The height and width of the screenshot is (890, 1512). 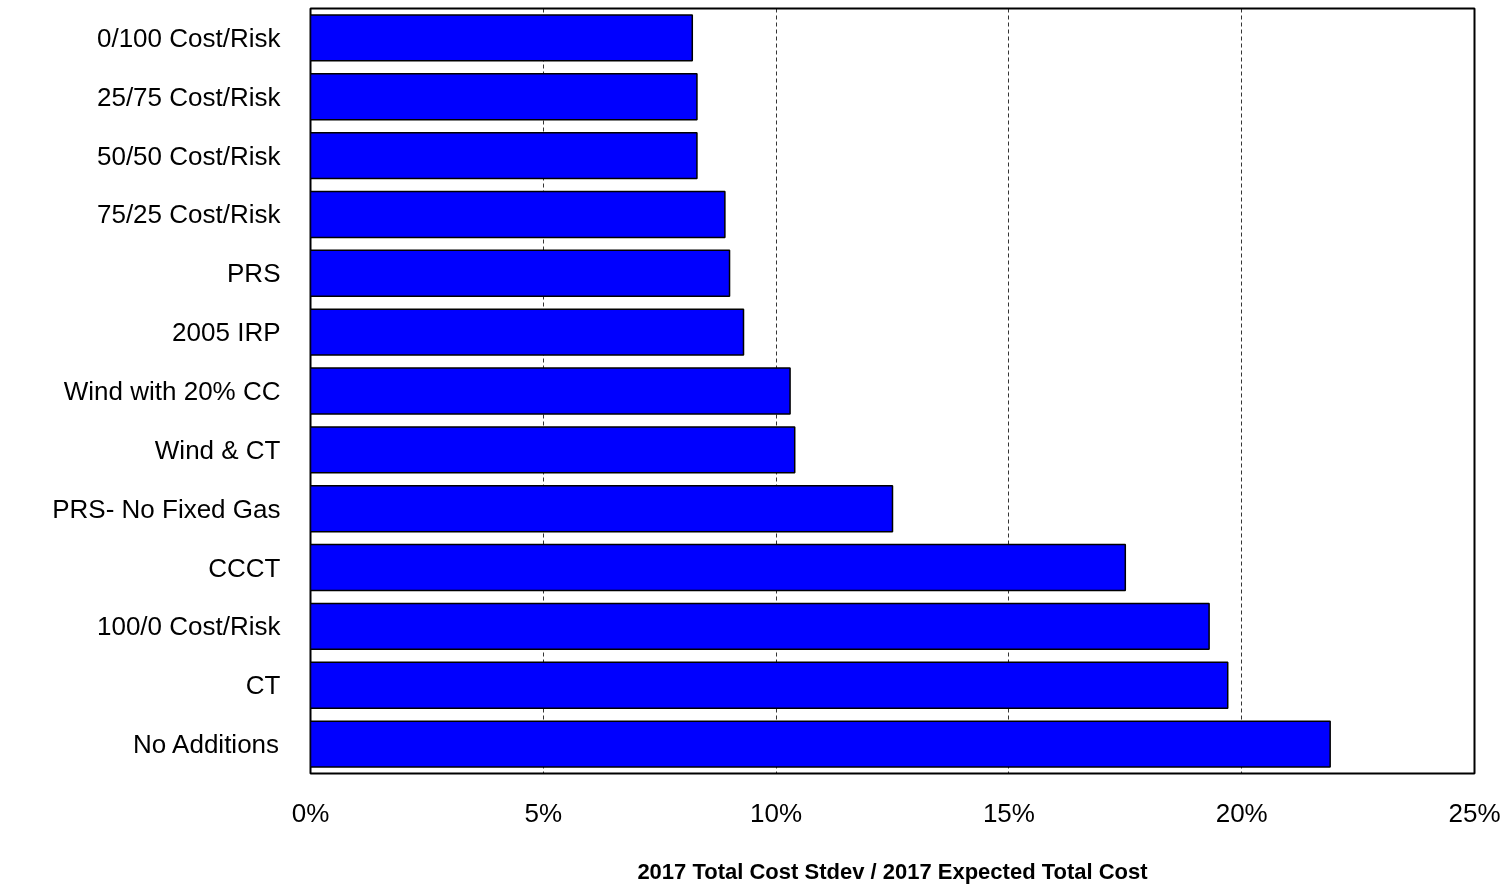 I want to click on y-tick-label: 25/75 Cost/Risk, so click(x=189, y=96).